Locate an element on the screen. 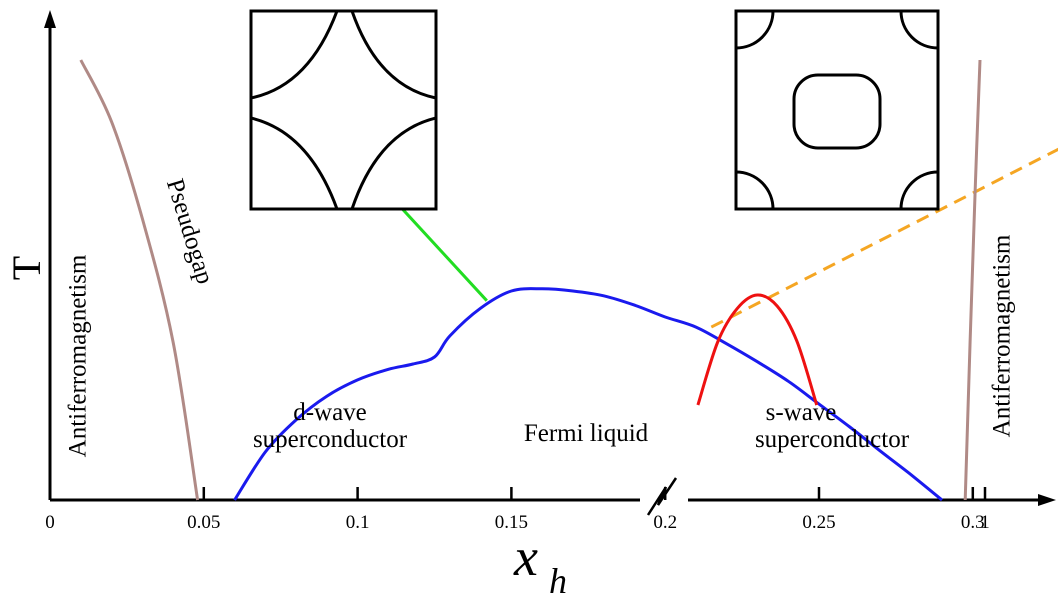  x-tick-label-left-3: 0.15 is located at coordinates (511, 522).